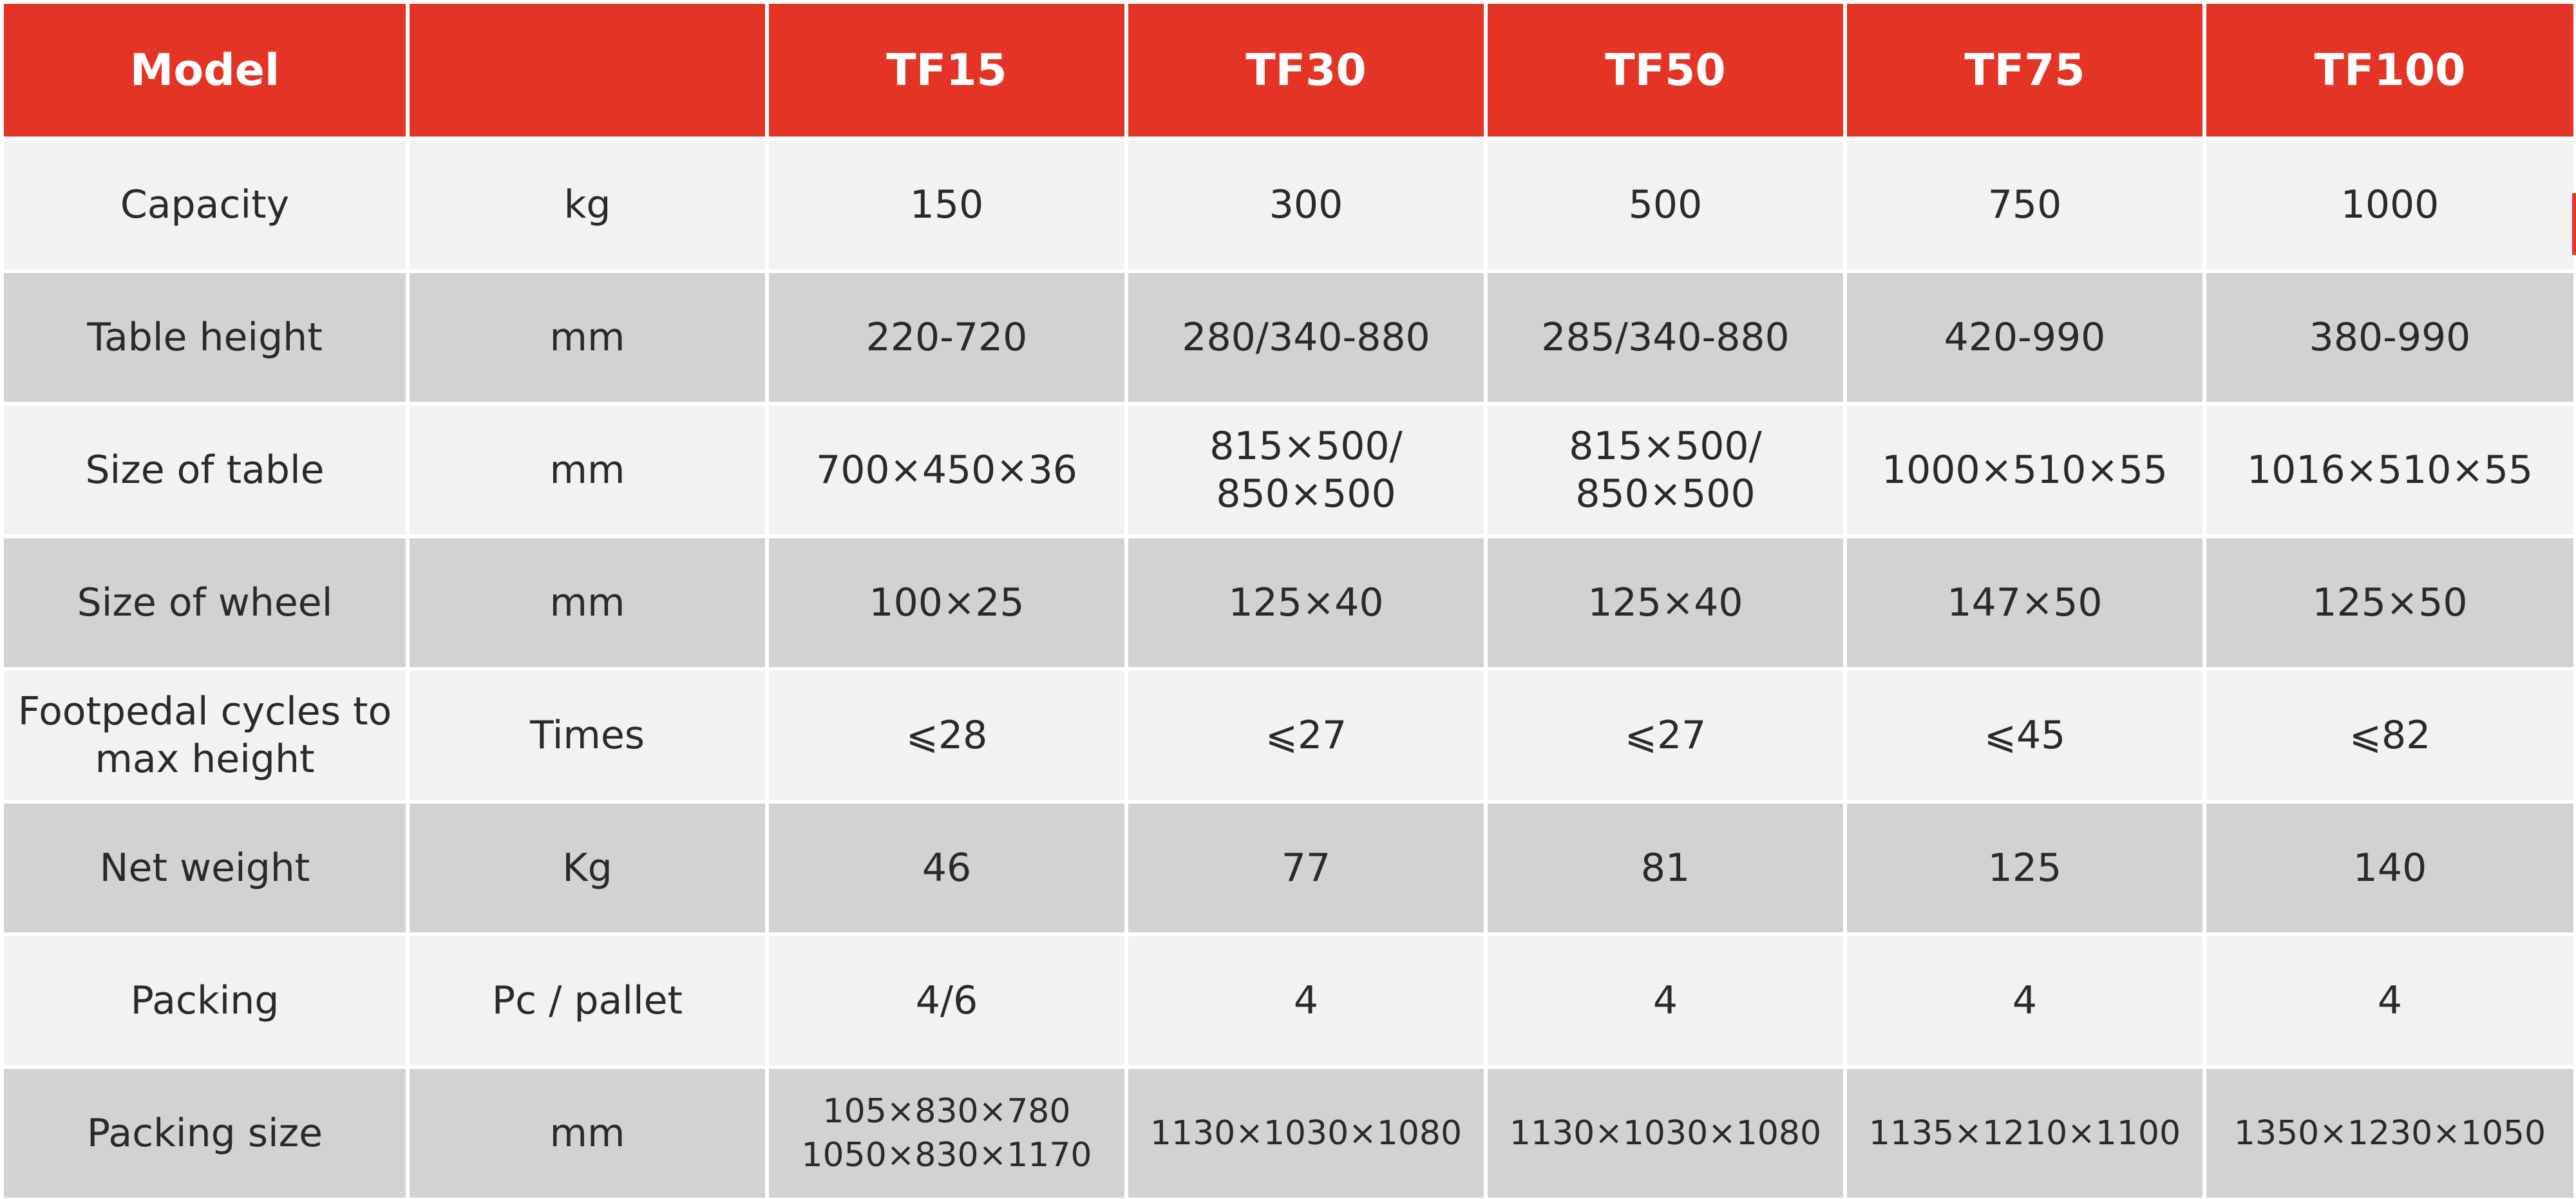 The height and width of the screenshot is (1199, 2576). Describe the element at coordinates (205, 1000) in the screenshot. I see `row-parameter: Packing` at that location.